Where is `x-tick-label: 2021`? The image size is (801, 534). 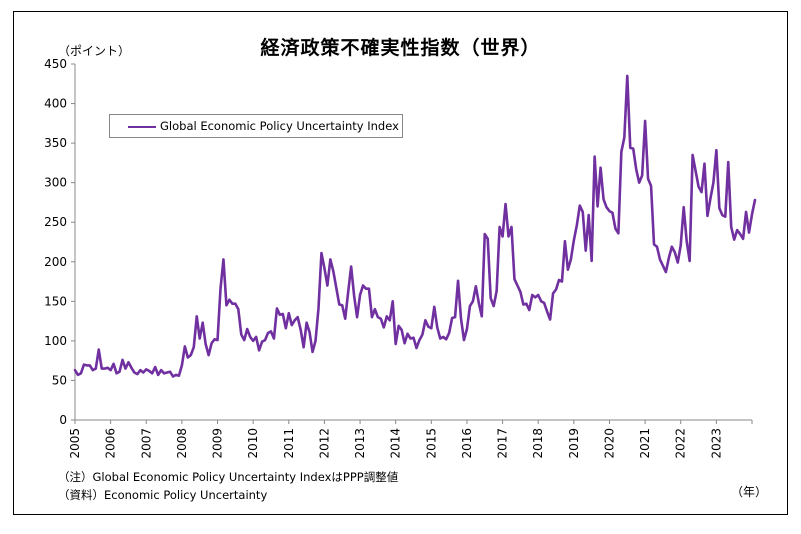 x-tick-label: 2021 is located at coordinates (645, 443).